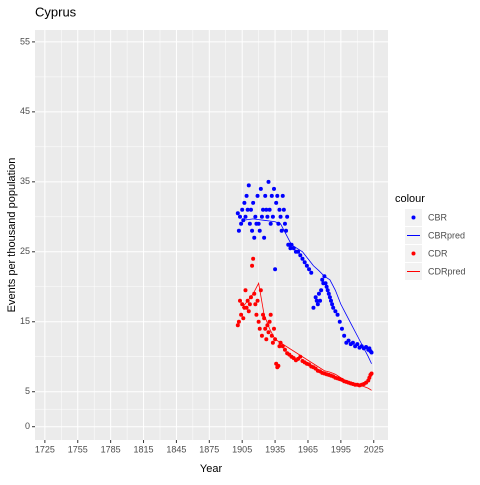  What do you see at coordinates (413, 217) in the screenshot?
I see `legend-symbol` at bounding box center [413, 217].